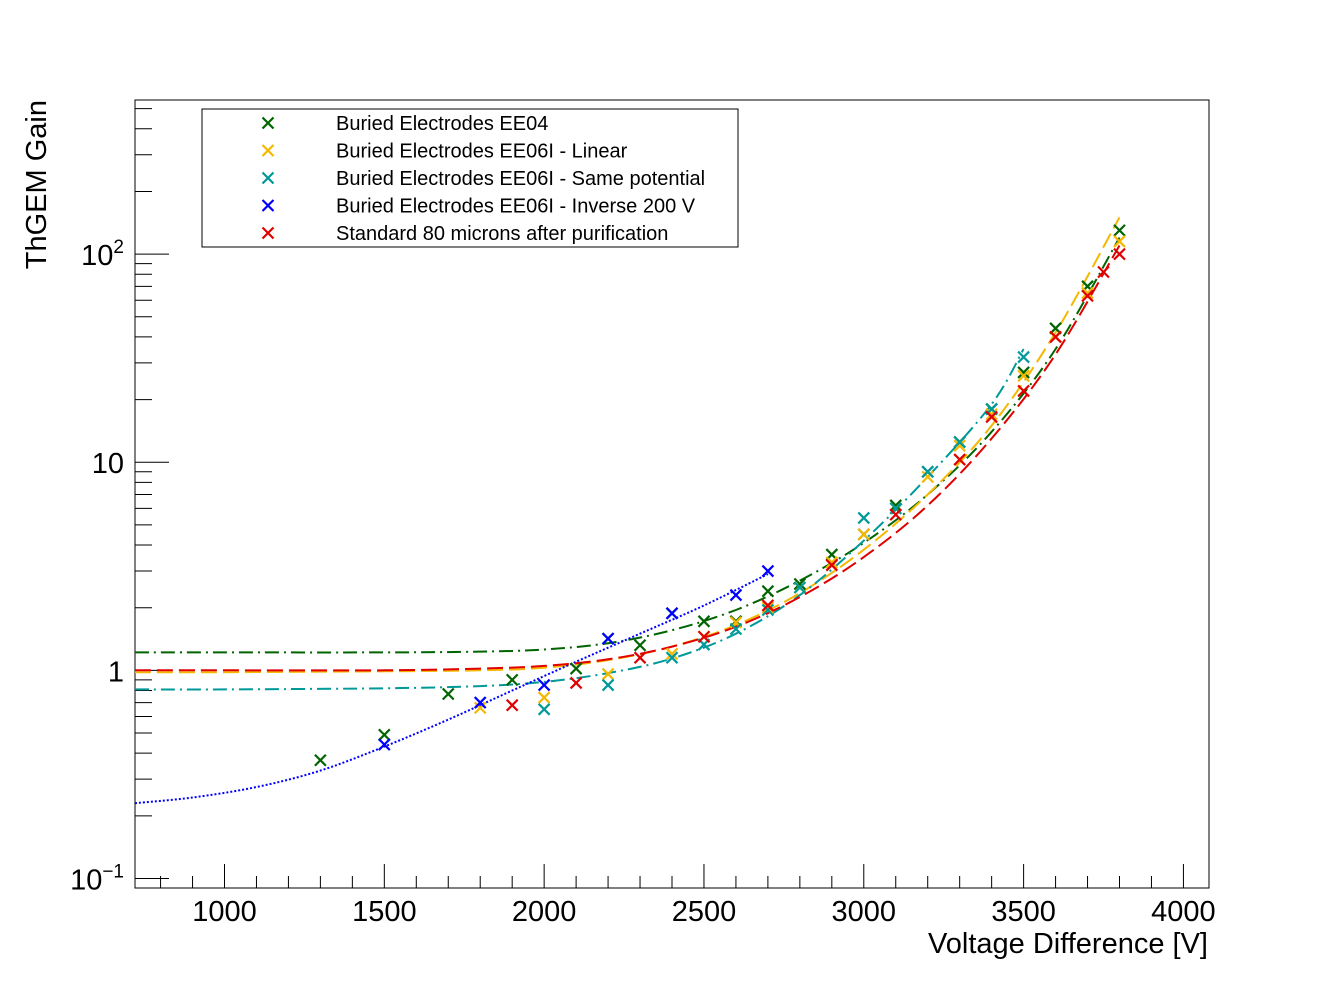  Describe the element at coordinates (704, 912) in the screenshot. I see `x-tick-label: 2500` at that location.